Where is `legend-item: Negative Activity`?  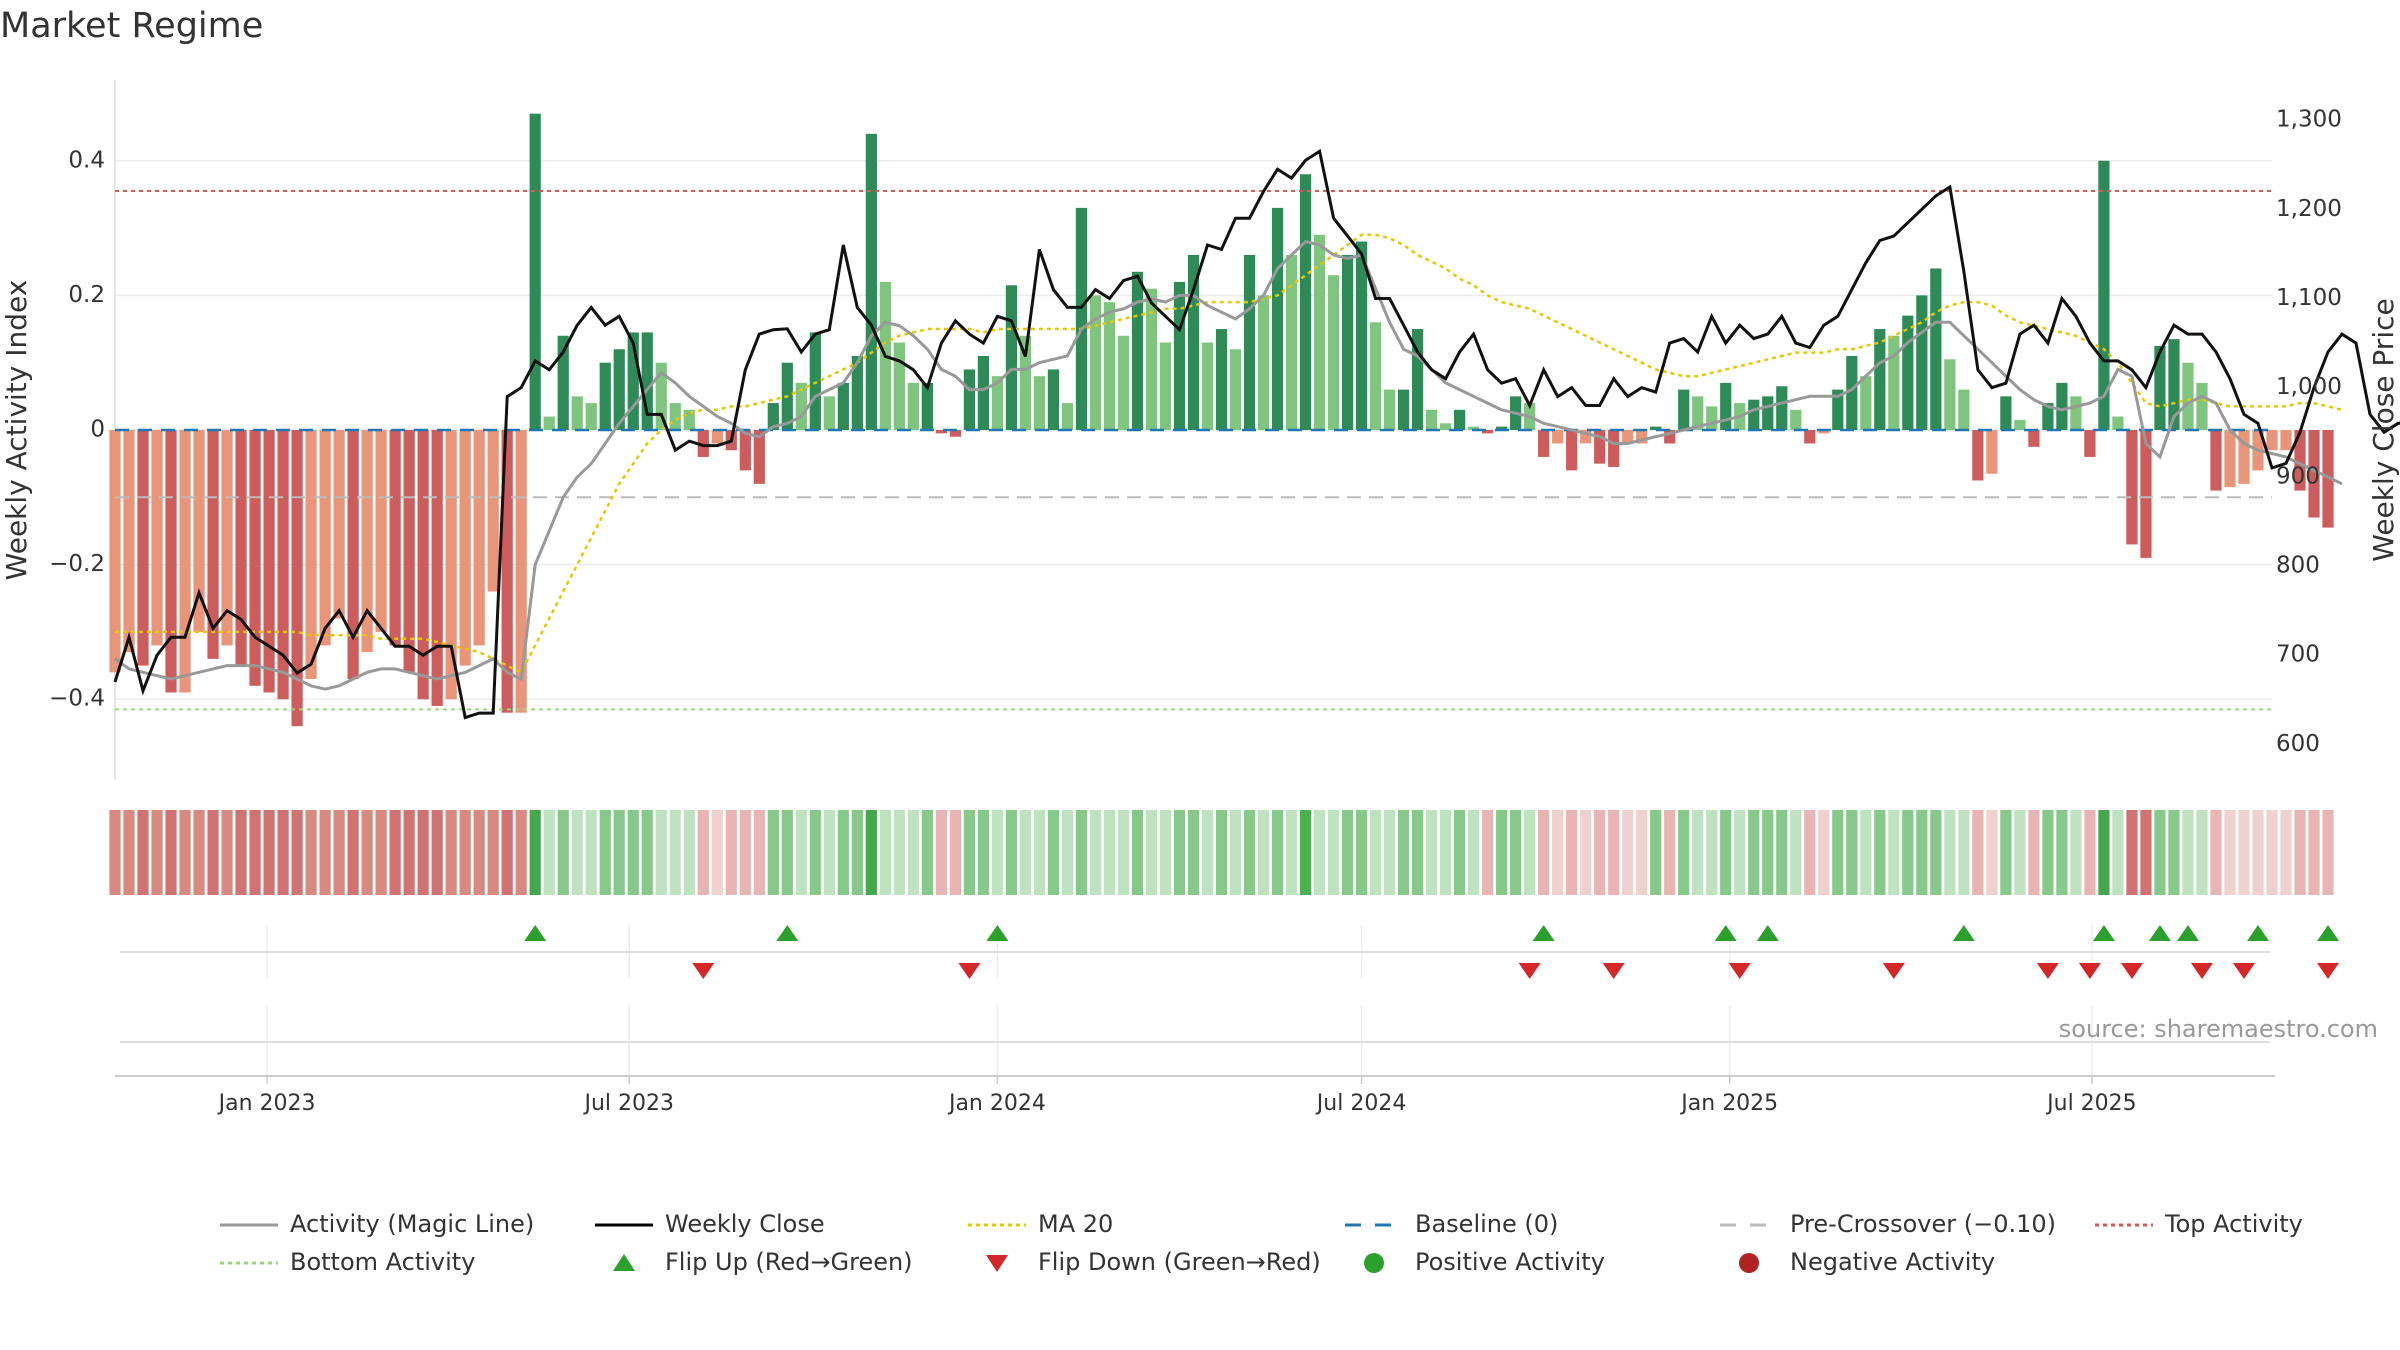 legend-item: Negative Activity is located at coordinates (1867, 1262).